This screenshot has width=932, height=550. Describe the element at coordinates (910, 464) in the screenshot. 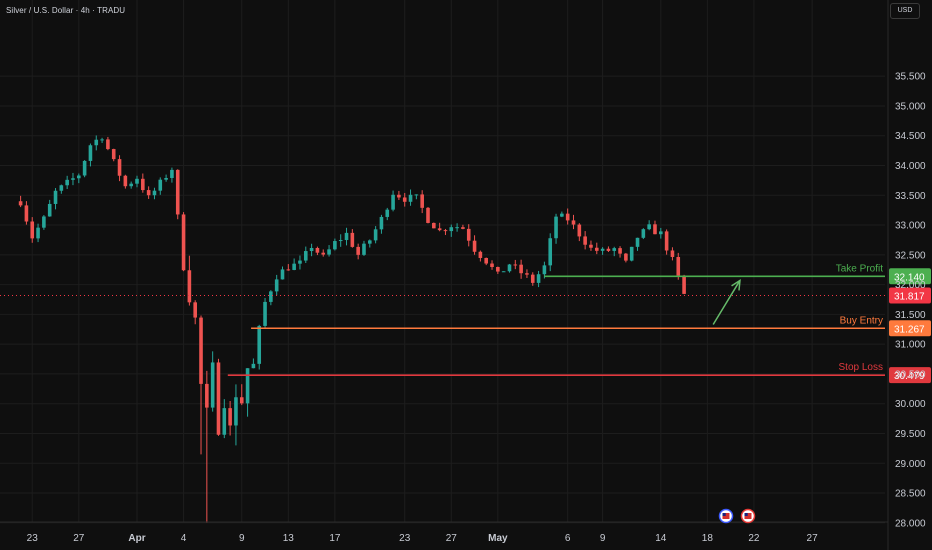

I see `y-tick-label: 29.000` at that location.